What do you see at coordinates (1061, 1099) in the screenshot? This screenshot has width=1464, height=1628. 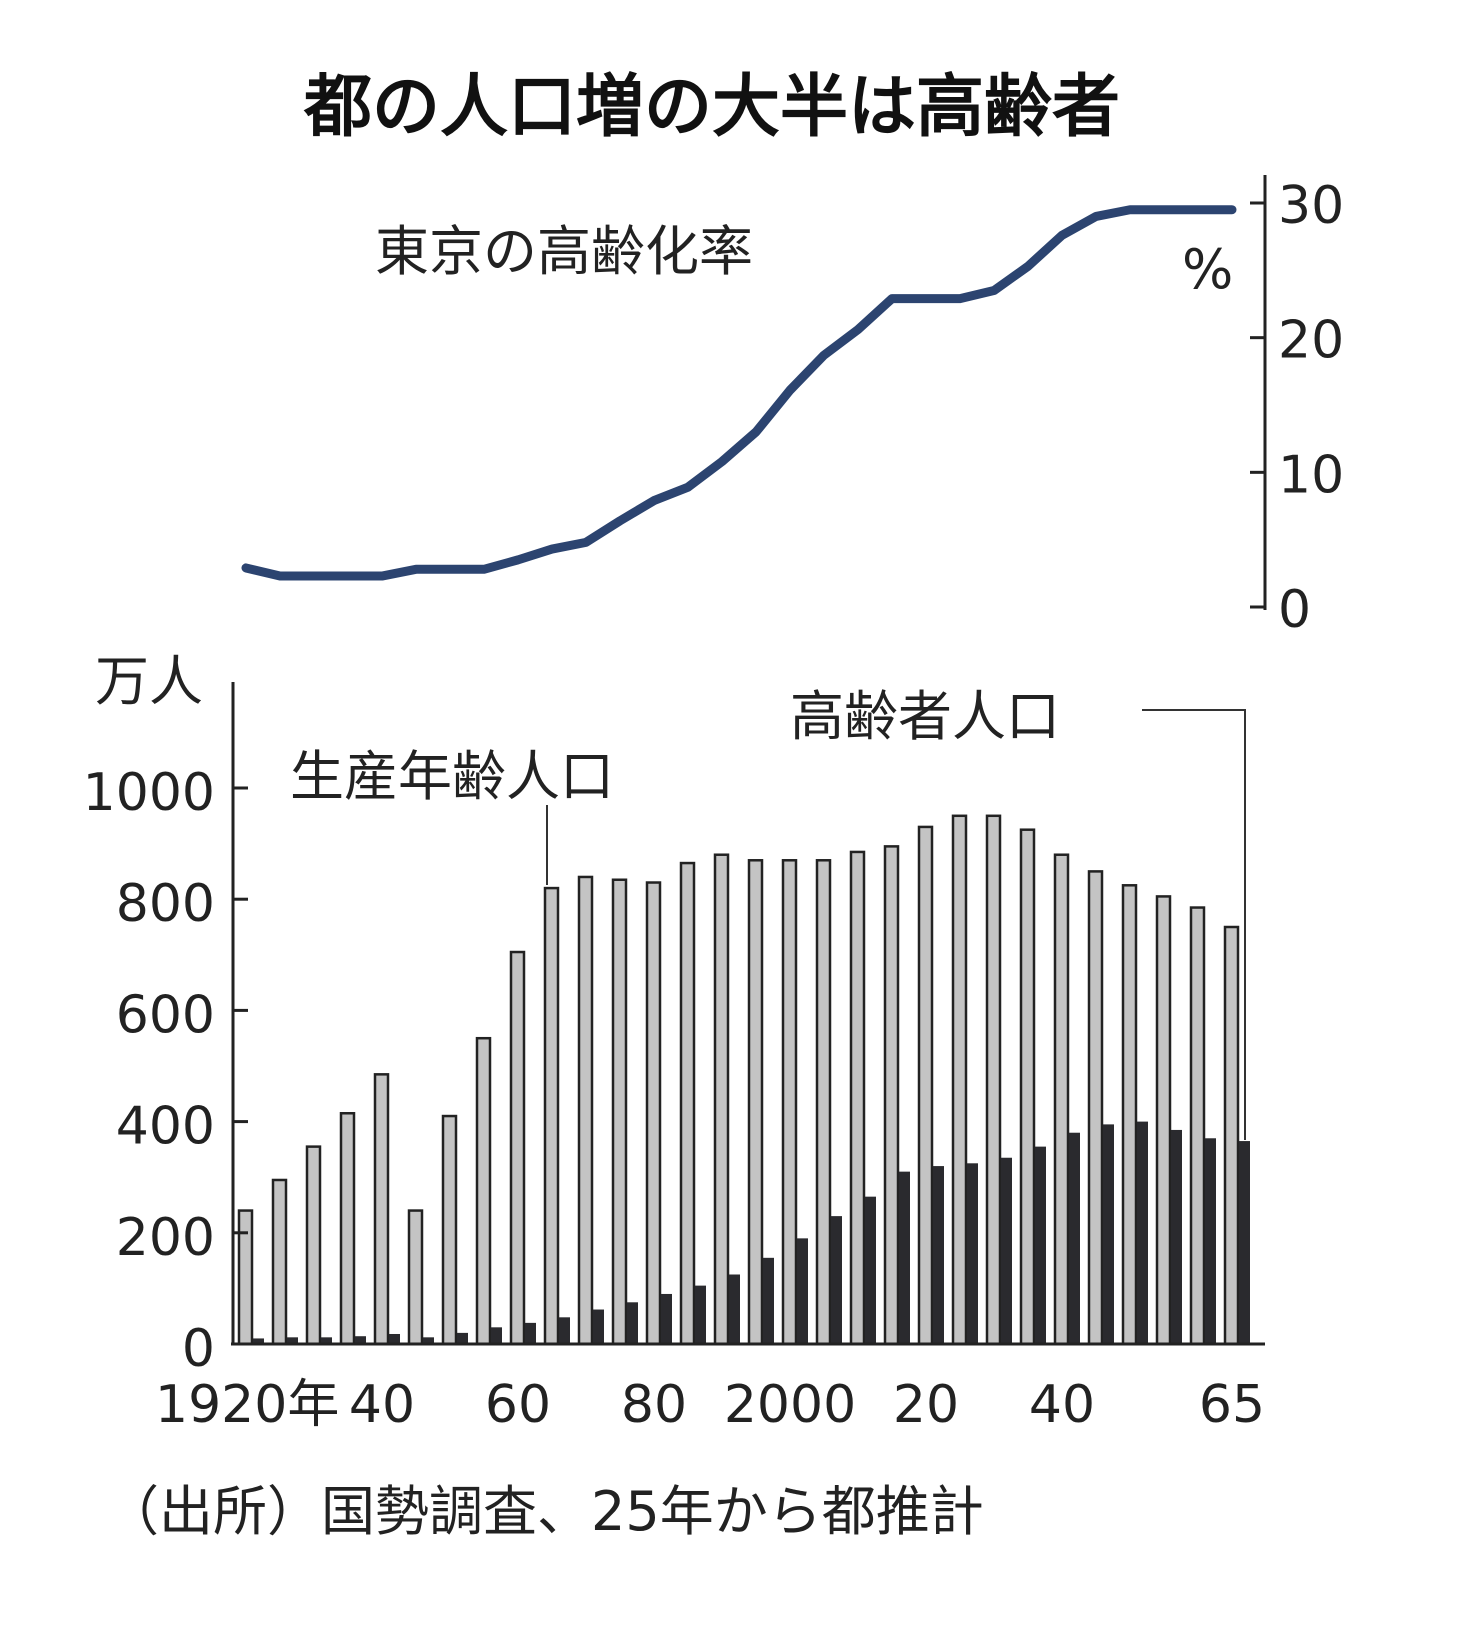 I see `bar-working-age-2040` at bounding box center [1061, 1099].